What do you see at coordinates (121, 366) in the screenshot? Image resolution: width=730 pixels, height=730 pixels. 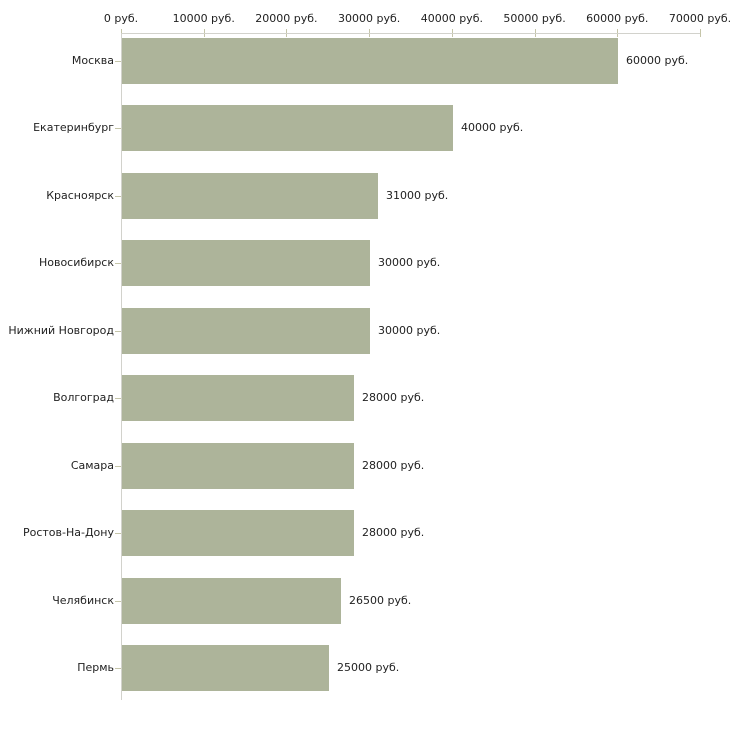 I see `y-axis-line` at bounding box center [121, 366].